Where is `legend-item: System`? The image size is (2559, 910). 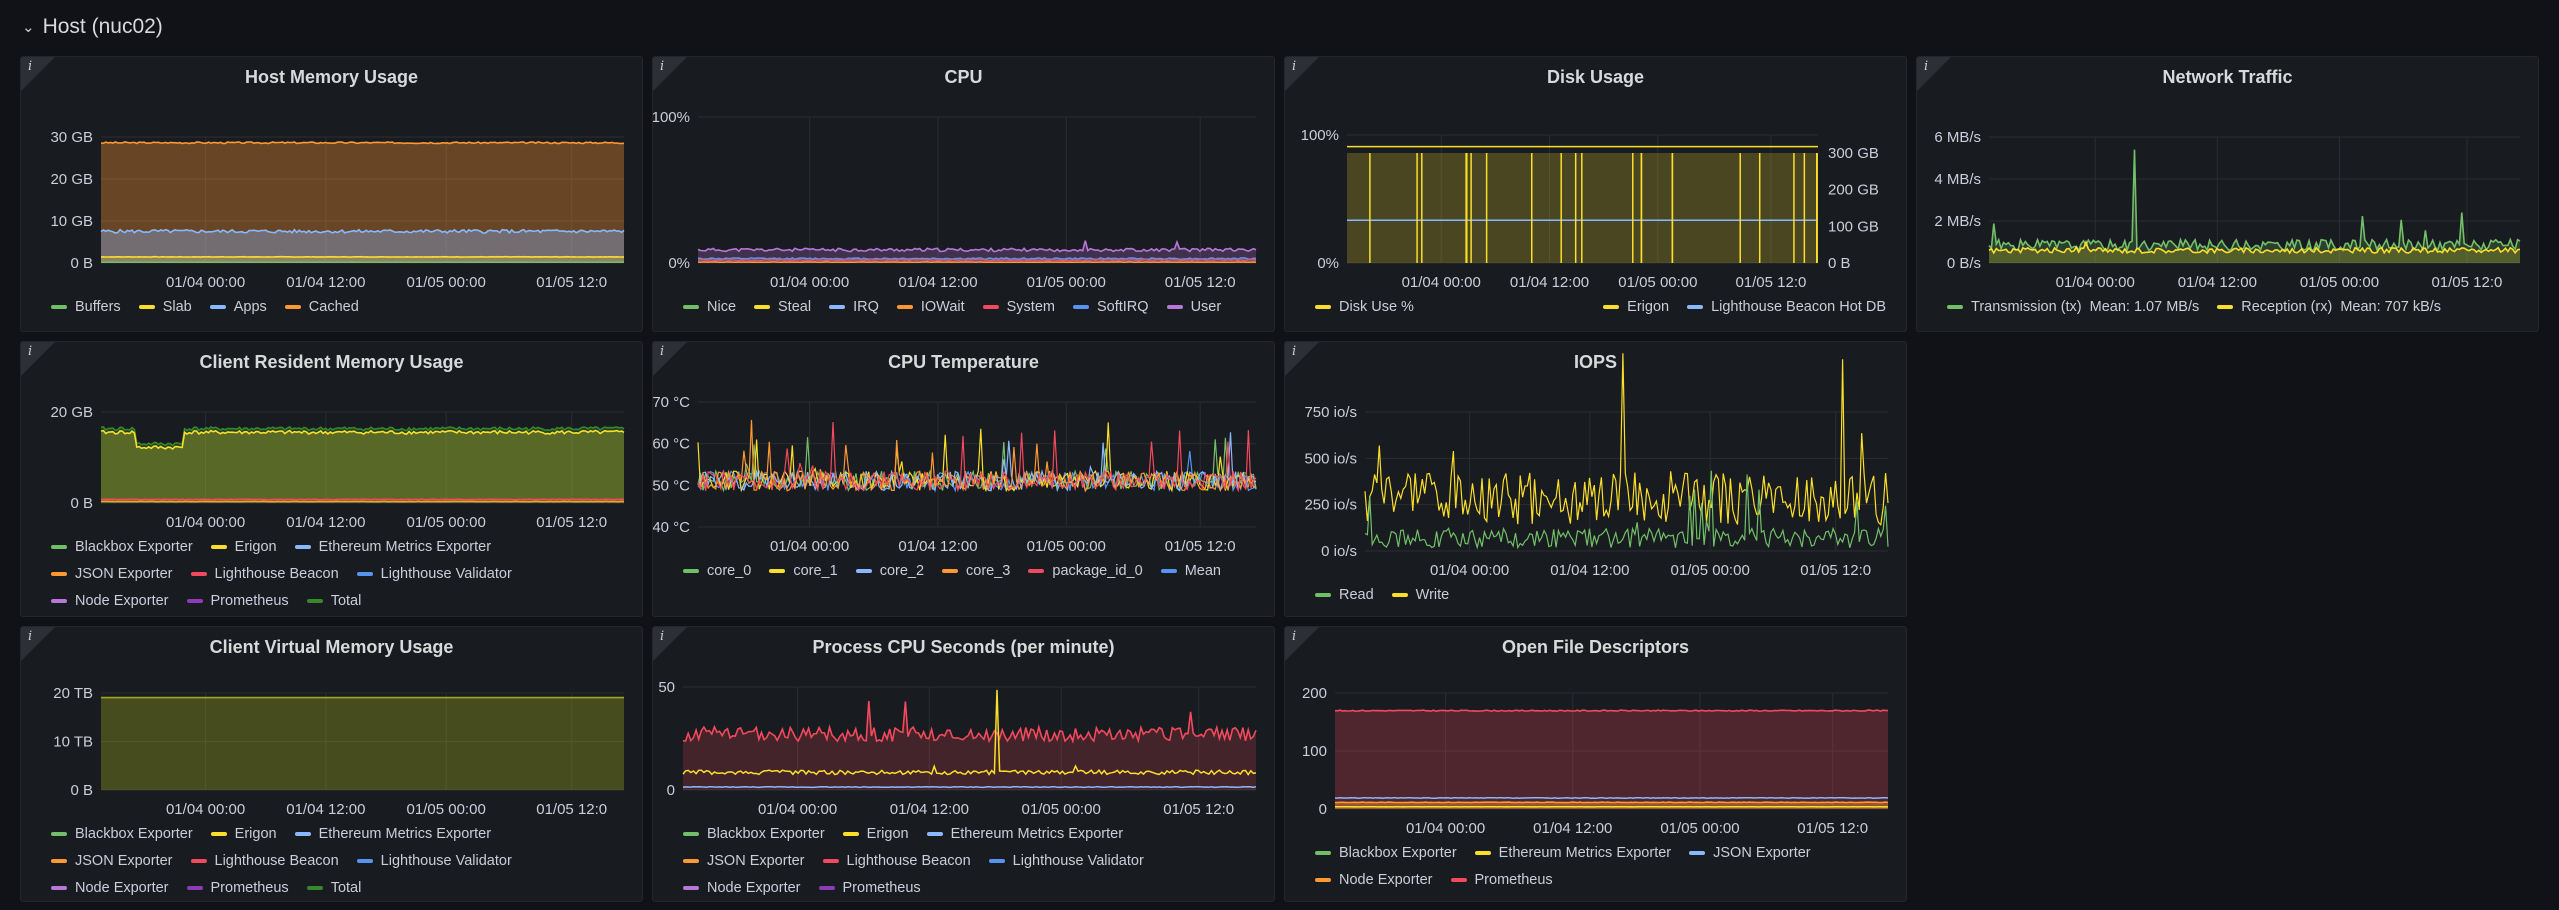 legend-item: System is located at coordinates (1018, 307).